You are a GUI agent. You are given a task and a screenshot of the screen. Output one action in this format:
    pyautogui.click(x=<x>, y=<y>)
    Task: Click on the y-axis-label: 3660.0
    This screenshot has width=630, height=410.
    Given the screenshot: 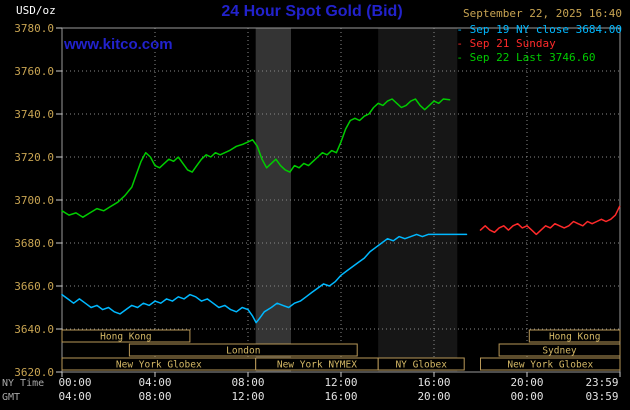 What is the action you would take?
    pyautogui.click(x=34, y=286)
    